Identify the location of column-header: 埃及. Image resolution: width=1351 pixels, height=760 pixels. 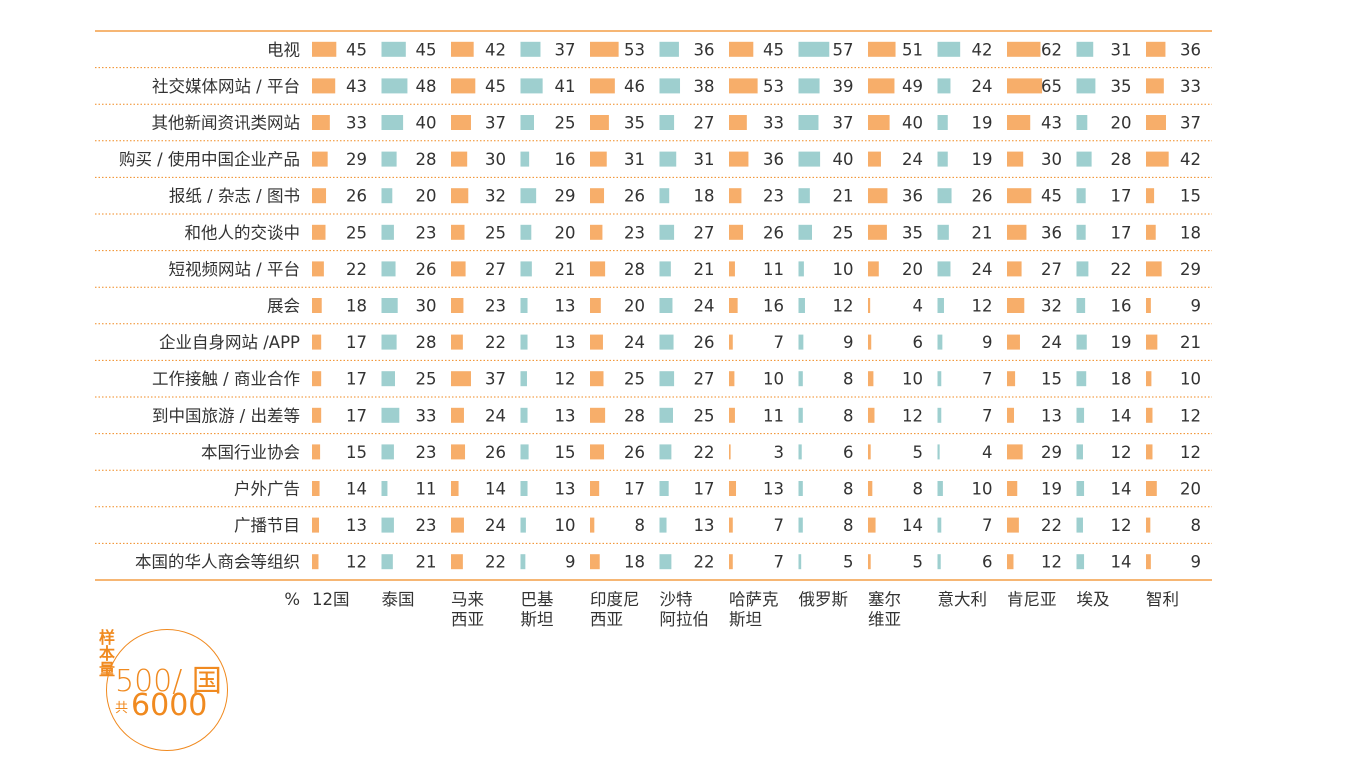
(1093, 599).